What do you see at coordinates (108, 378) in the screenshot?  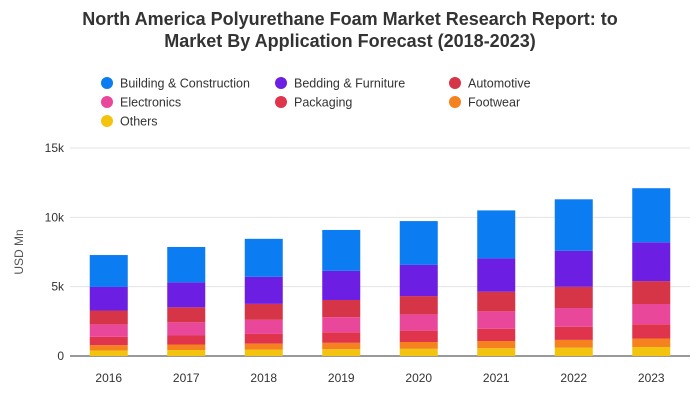 I see `x-tick-label: 2016` at bounding box center [108, 378].